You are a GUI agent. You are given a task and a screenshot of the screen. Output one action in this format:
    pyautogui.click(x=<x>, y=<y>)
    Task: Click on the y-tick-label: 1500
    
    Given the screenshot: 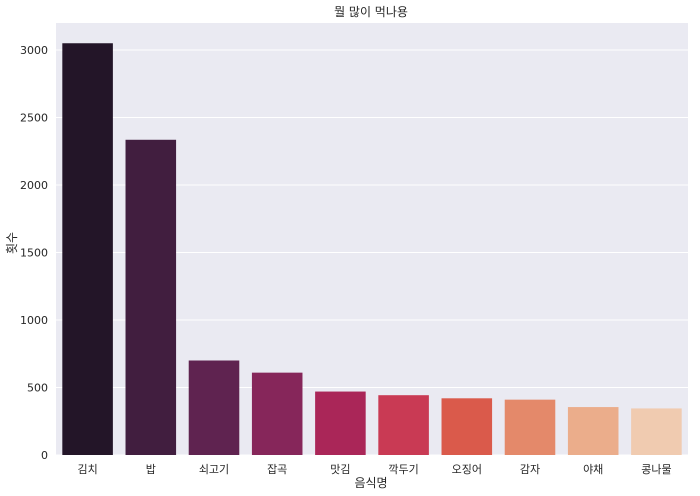 What is the action you would take?
    pyautogui.click(x=34, y=253)
    